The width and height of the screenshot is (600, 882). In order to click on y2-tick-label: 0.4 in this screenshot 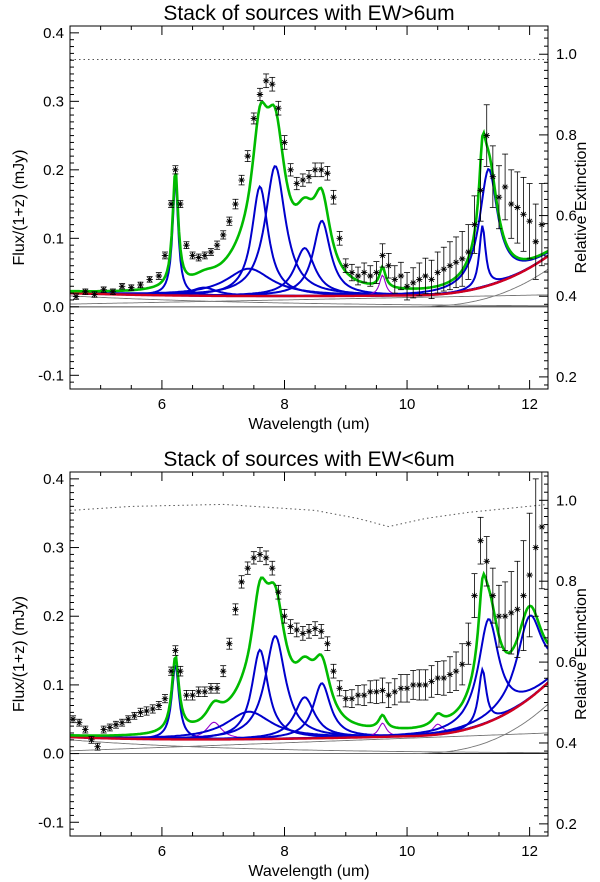, I will do `click(566, 743)`.